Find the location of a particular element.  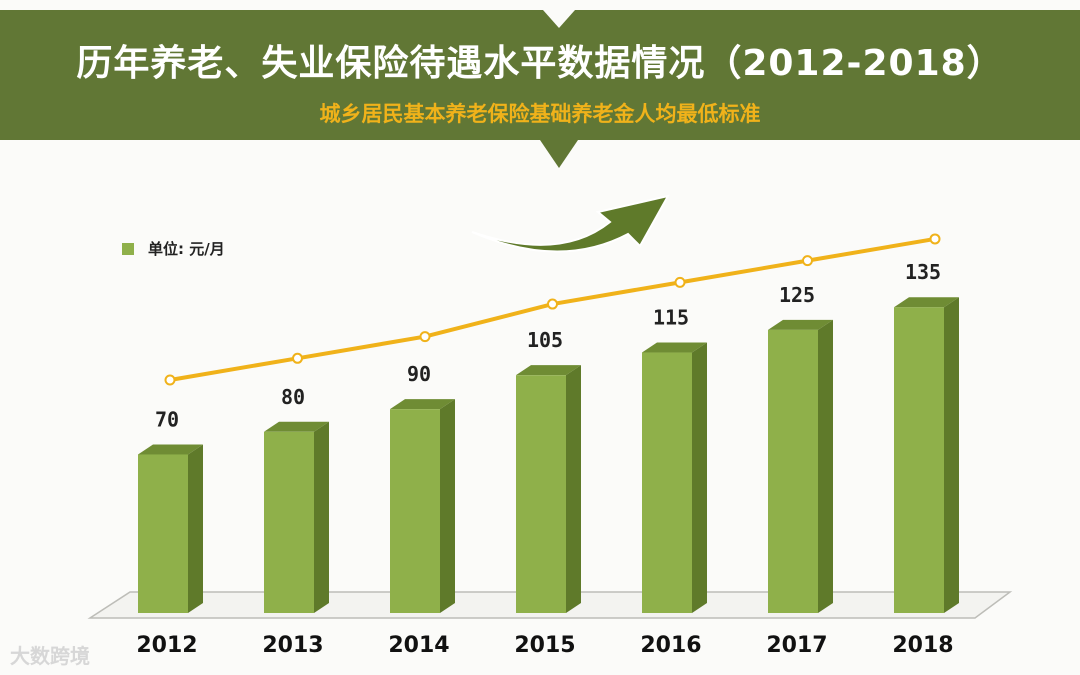

data-label: 135 is located at coordinates (923, 272).